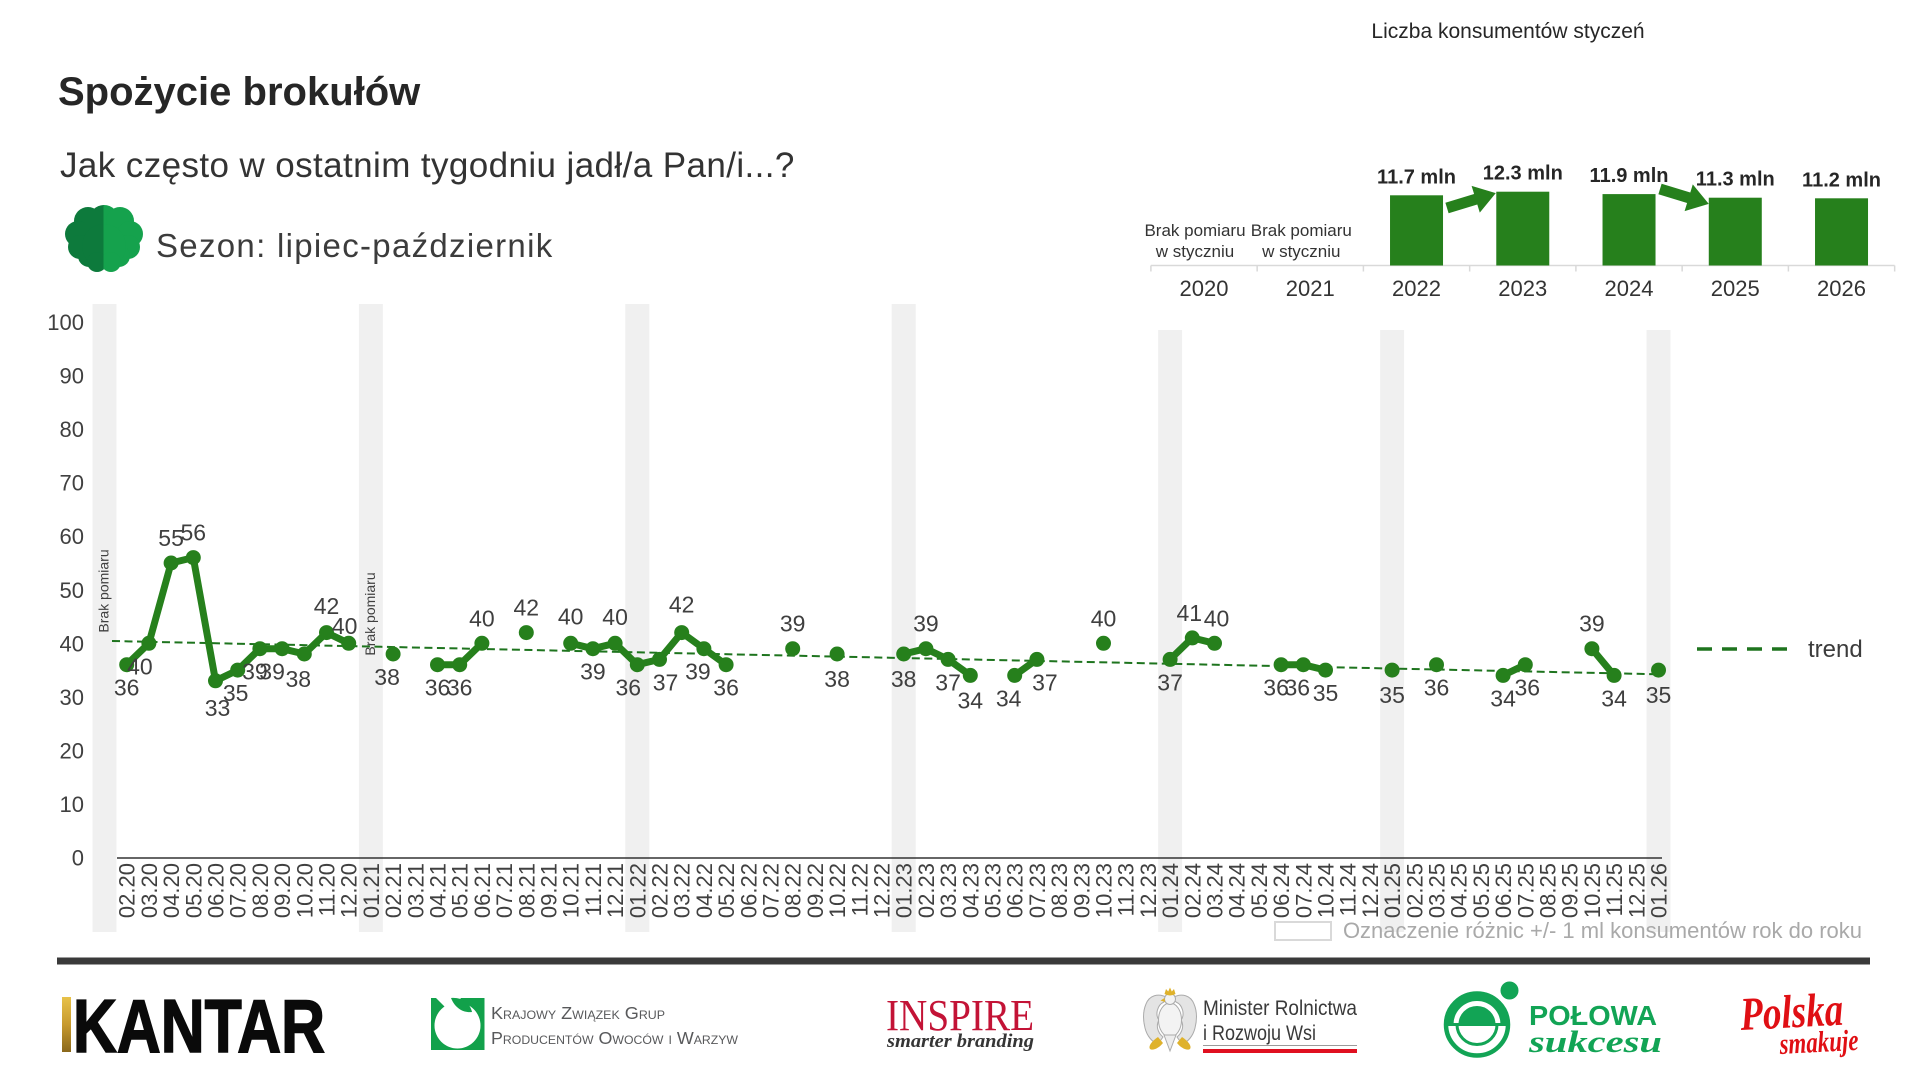 The width and height of the screenshot is (1920, 1080). What do you see at coordinates (72, 483) in the screenshot?
I see `svg-text: 70` at bounding box center [72, 483].